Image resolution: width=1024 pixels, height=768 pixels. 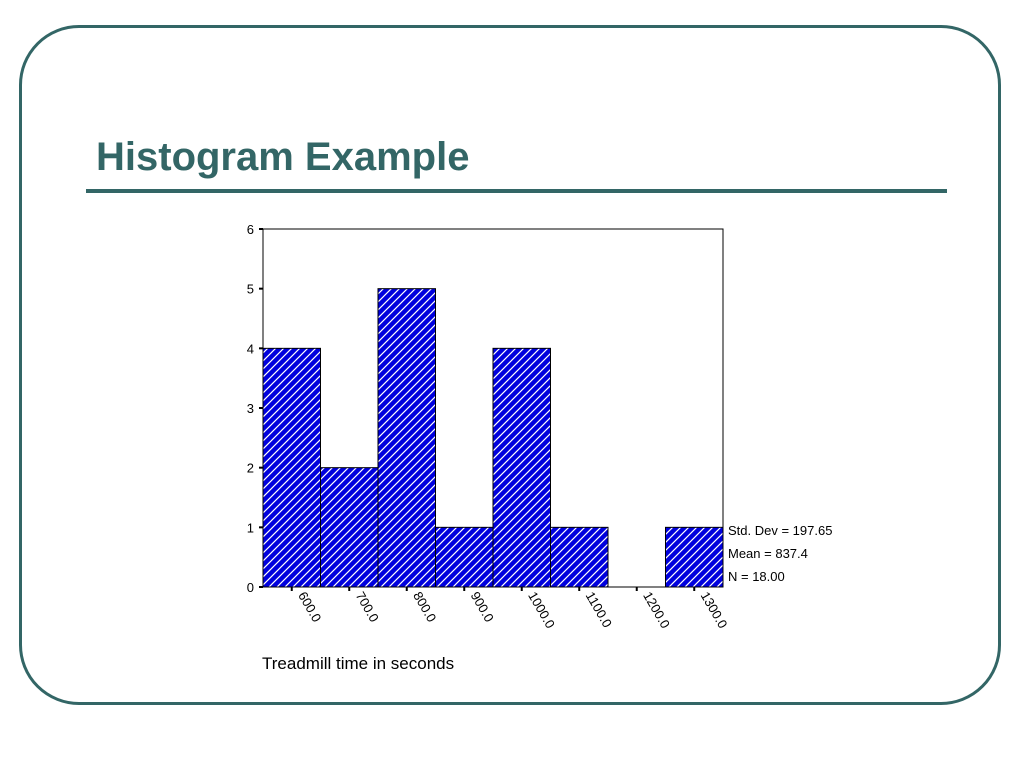 What do you see at coordinates (424, 607) in the screenshot?
I see `x-tick-label-2: 800.0` at bounding box center [424, 607].